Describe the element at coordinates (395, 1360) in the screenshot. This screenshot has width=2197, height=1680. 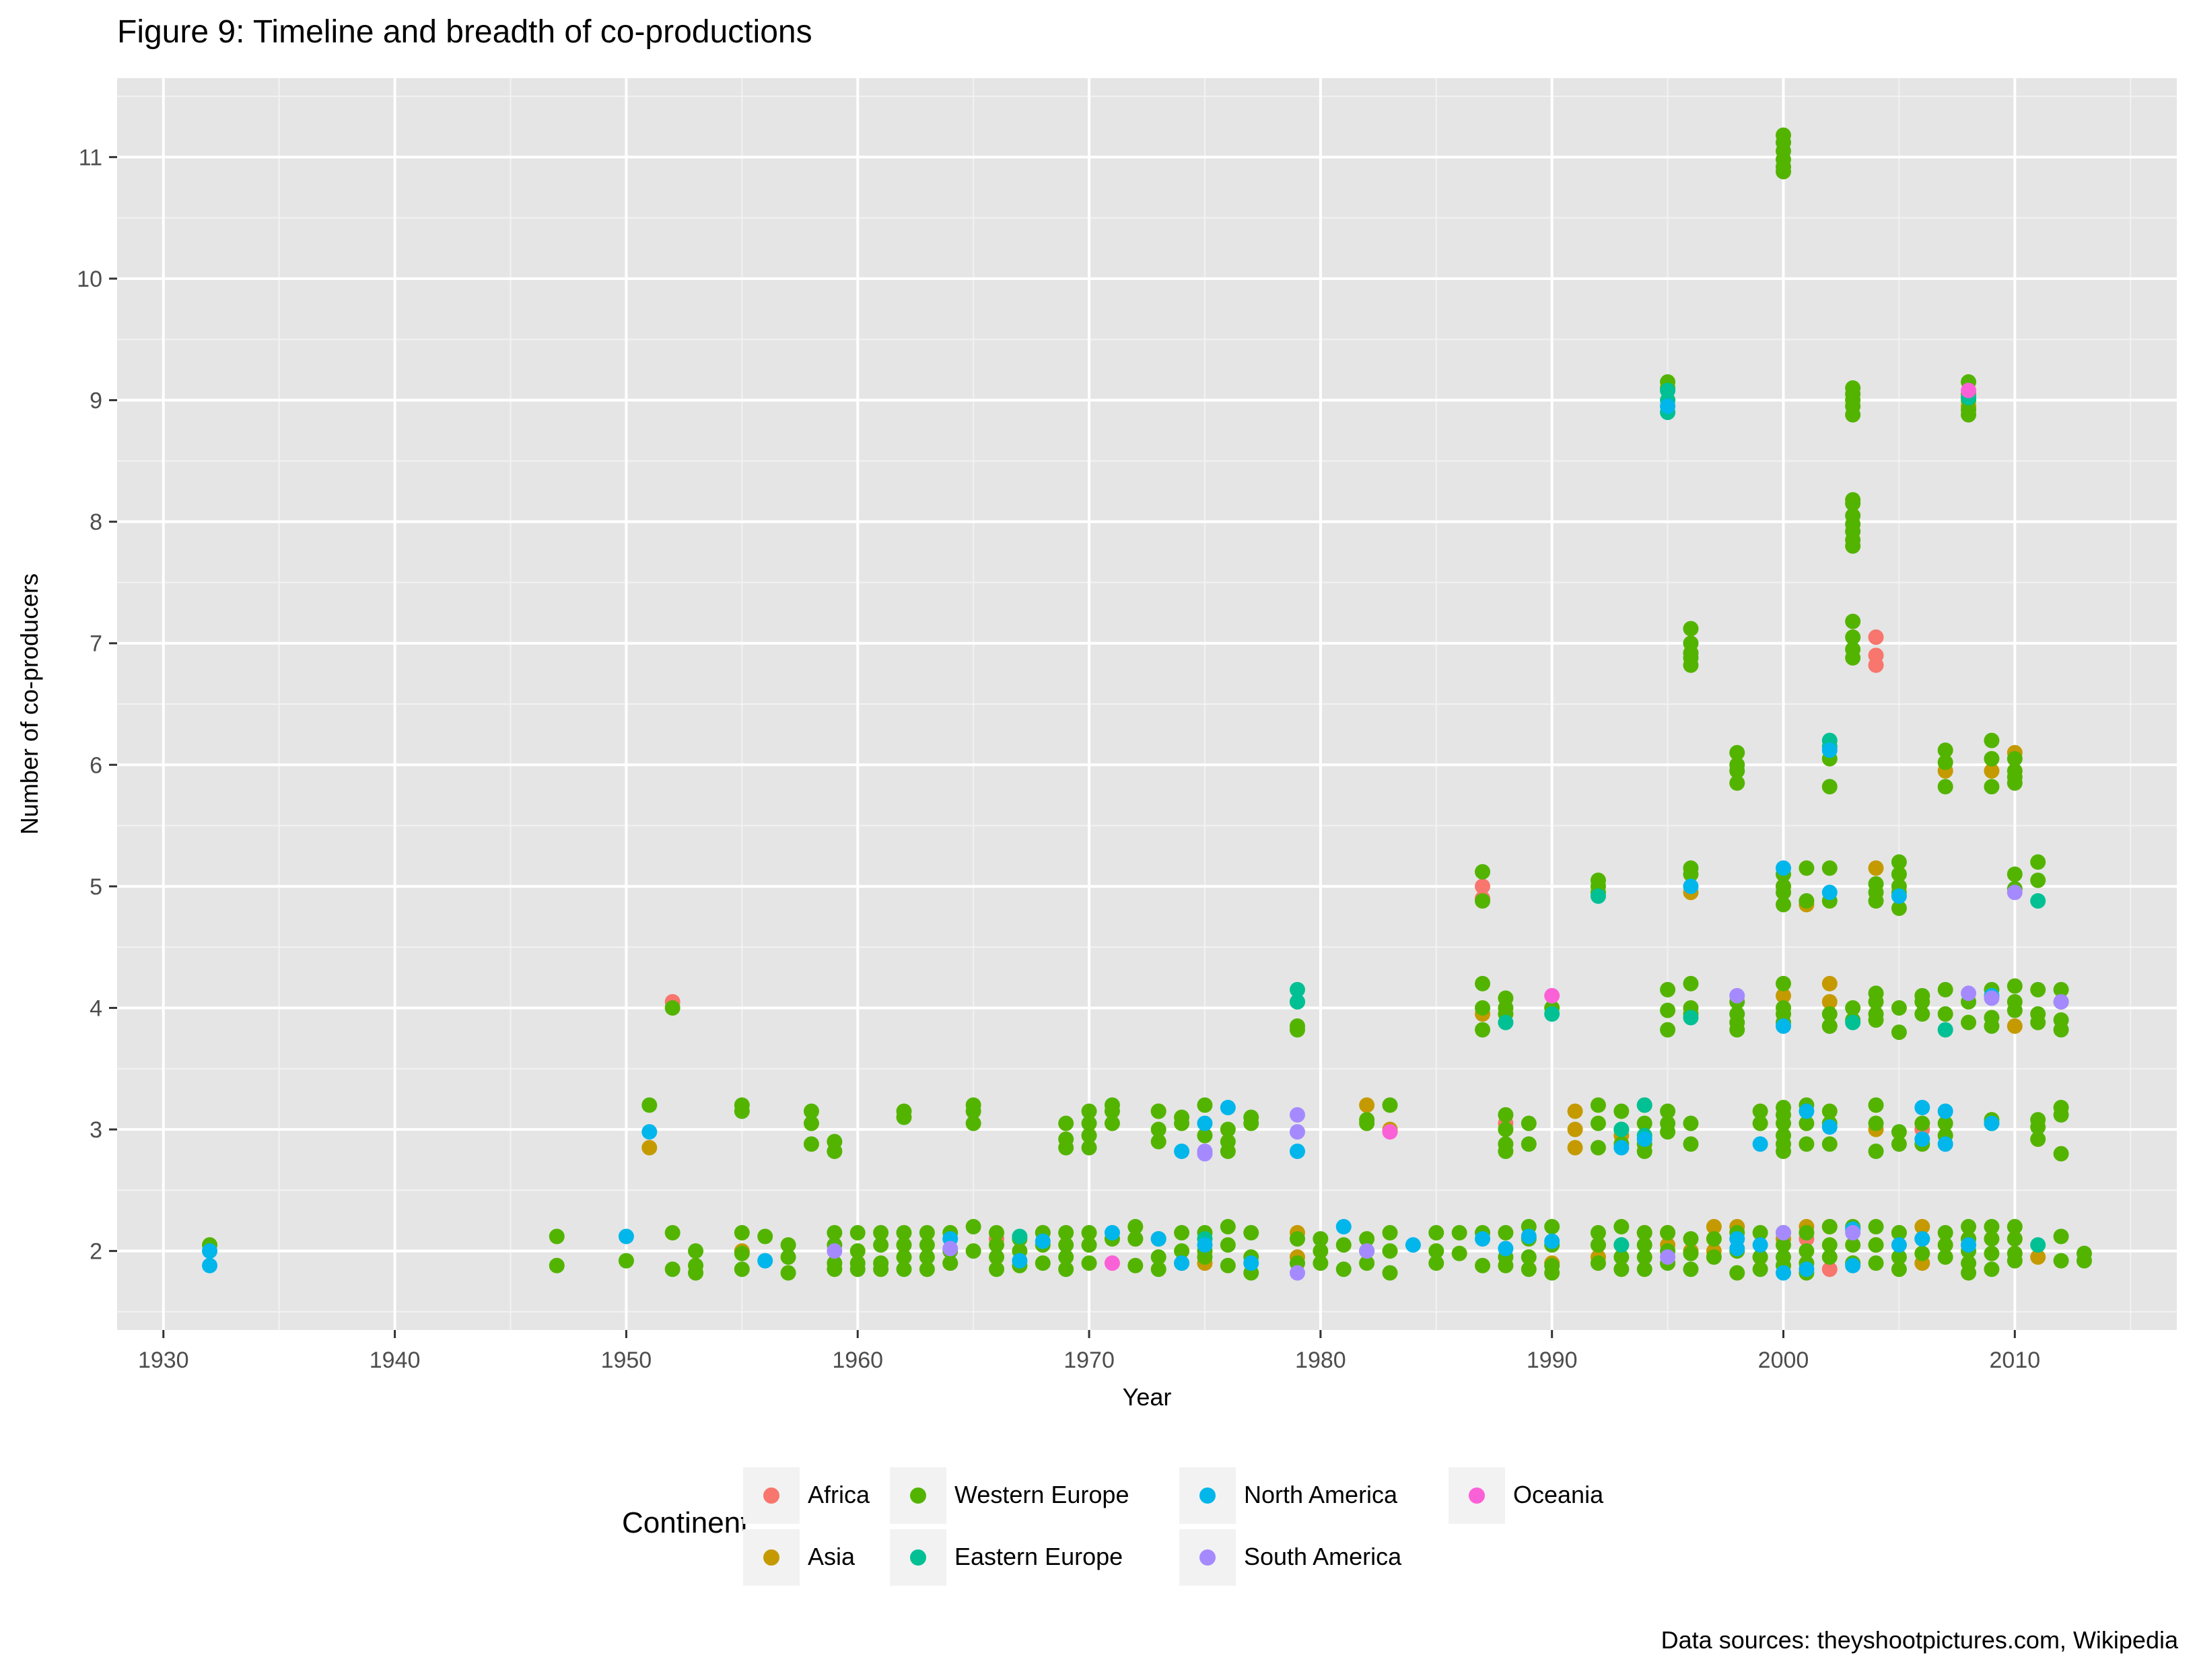
I see `x-tick-label: 1940` at that location.